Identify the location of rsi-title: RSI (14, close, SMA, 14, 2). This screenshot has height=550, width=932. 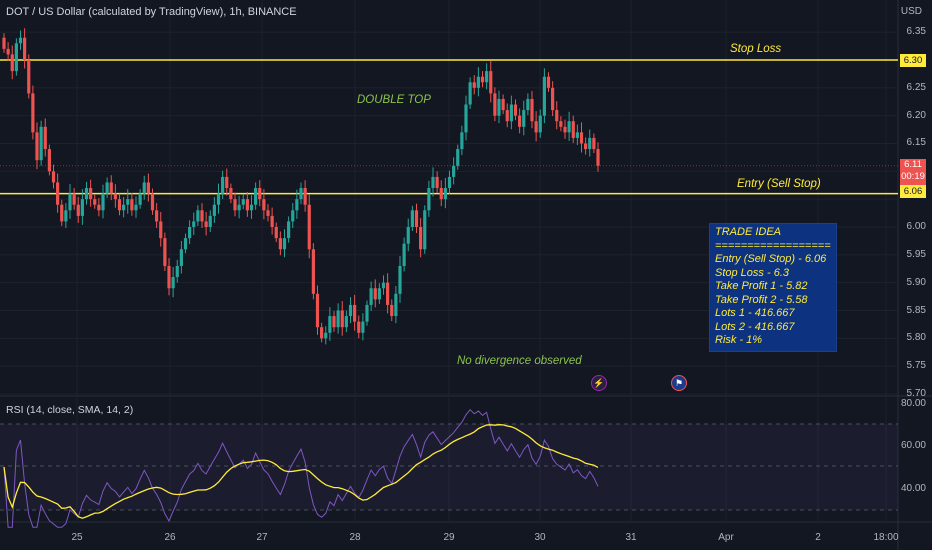
(70, 410).